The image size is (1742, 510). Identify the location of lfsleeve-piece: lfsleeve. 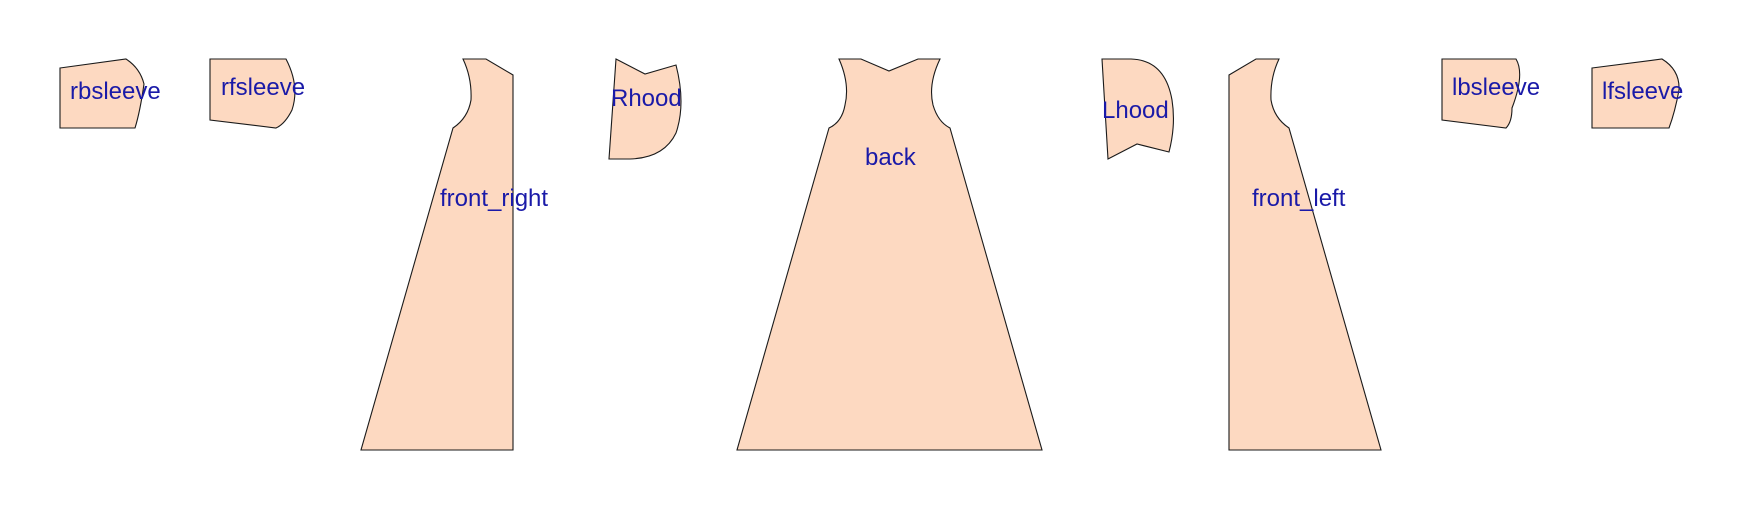
(1637, 93).